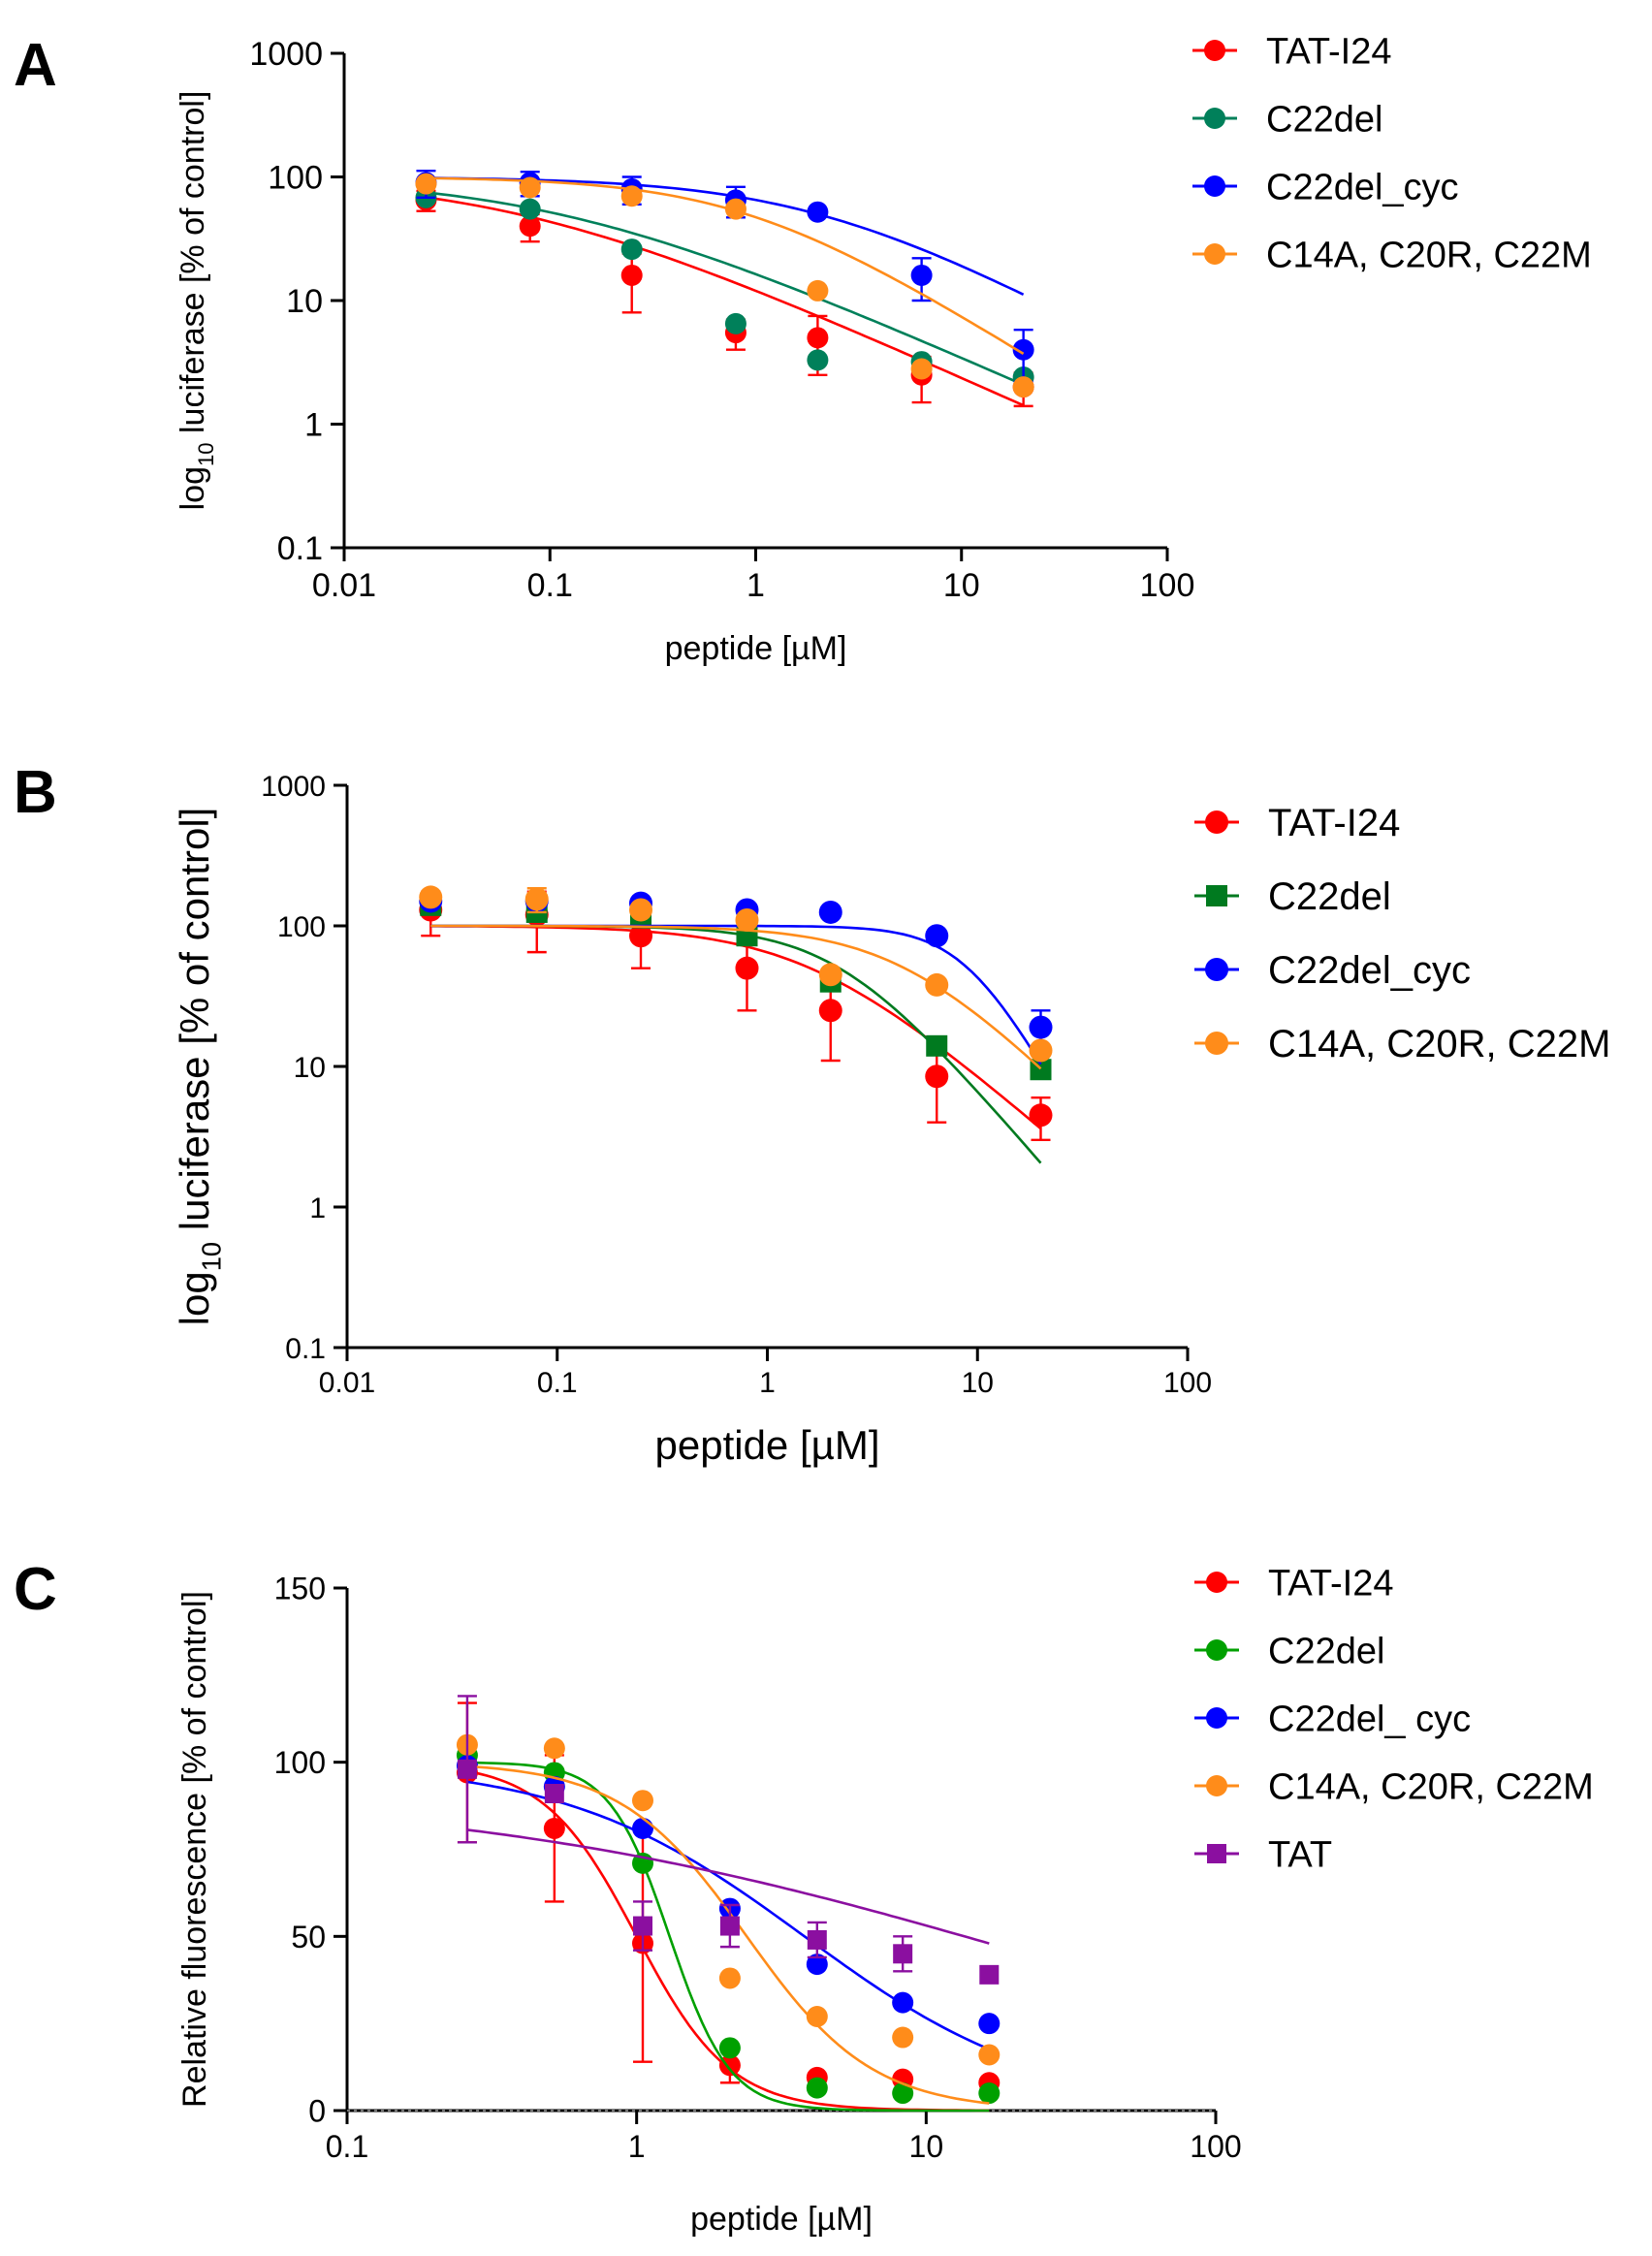 The height and width of the screenshot is (2256, 1652). What do you see at coordinates (193, 488) in the screenshot?
I see `y-axis-title-log: log` at bounding box center [193, 488].